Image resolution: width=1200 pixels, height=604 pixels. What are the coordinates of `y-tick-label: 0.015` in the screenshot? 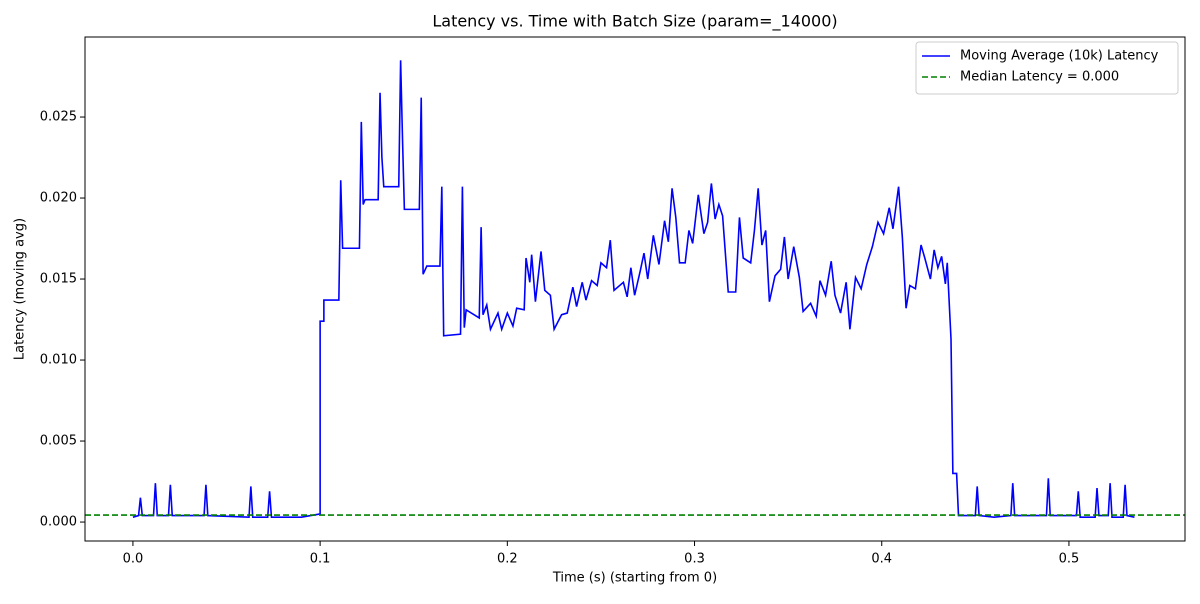 It's located at (58, 279).